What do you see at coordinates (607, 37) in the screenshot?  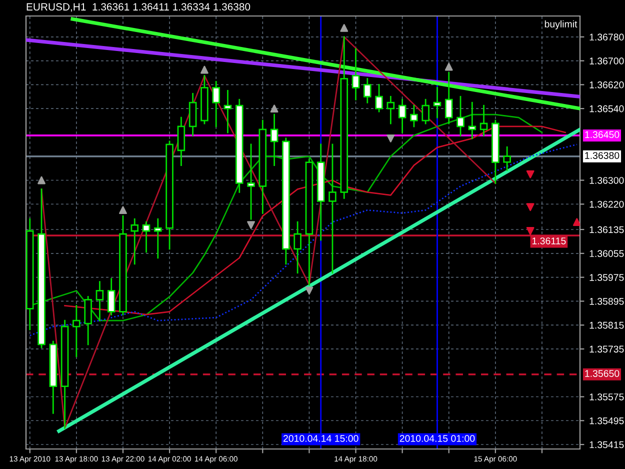 I see `y-tick-label: 1.36780` at bounding box center [607, 37].